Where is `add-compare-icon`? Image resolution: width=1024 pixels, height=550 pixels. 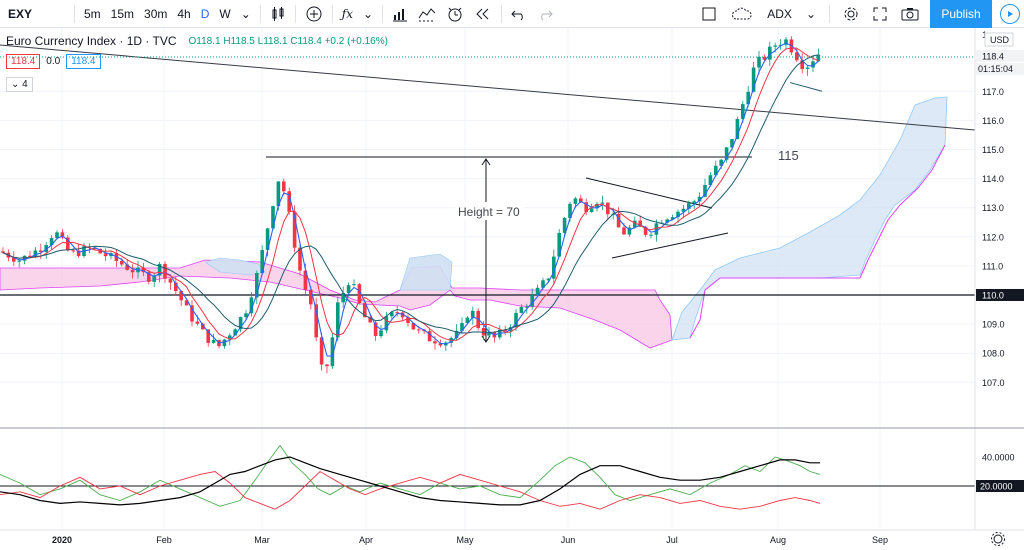
add-compare-icon is located at coordinates (314, 14).